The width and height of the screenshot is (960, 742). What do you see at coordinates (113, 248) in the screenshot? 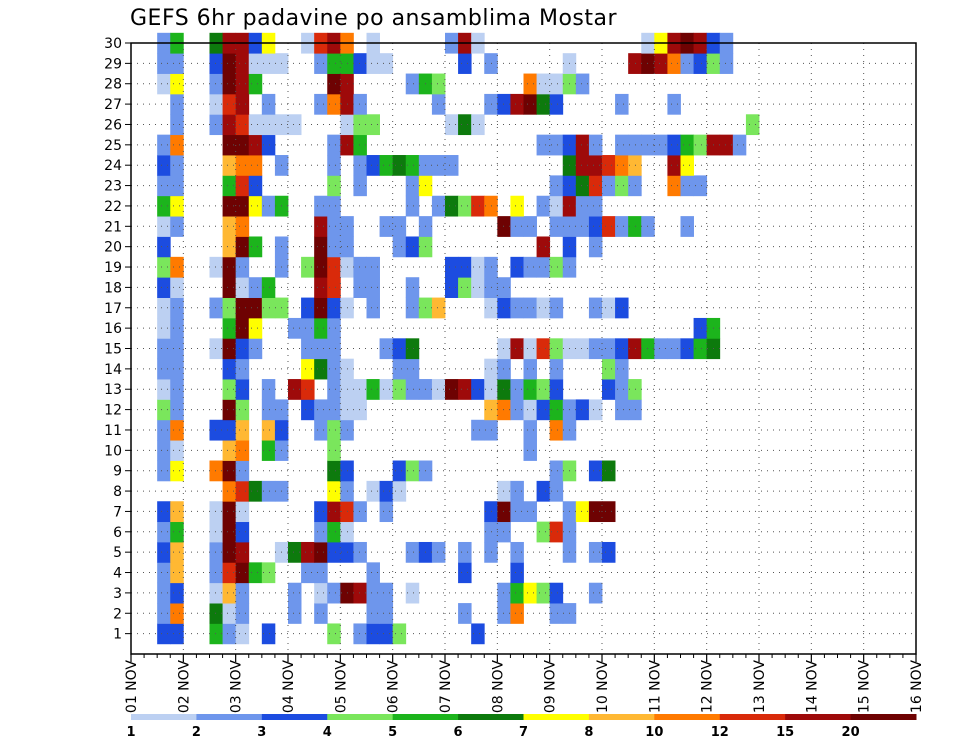
I see `y-tick-label: 20` at bounding box center [113, 248].